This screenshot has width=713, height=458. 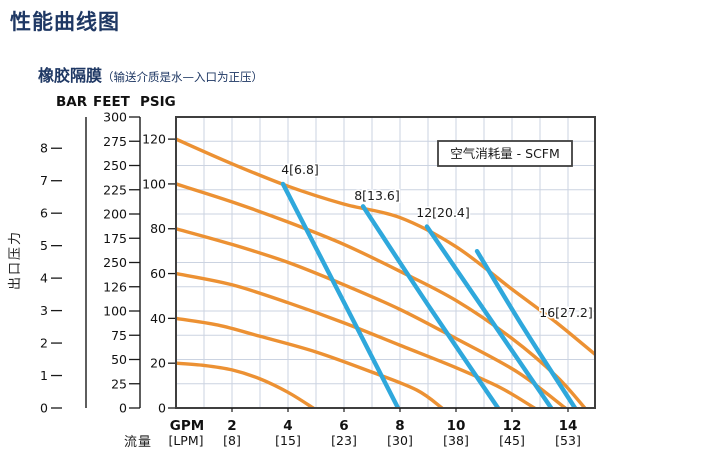 What do you see at coordinates (400, 440) in the screenshot?
I see `lpm-tick-8: [30]` at bounding box center [400, 440].